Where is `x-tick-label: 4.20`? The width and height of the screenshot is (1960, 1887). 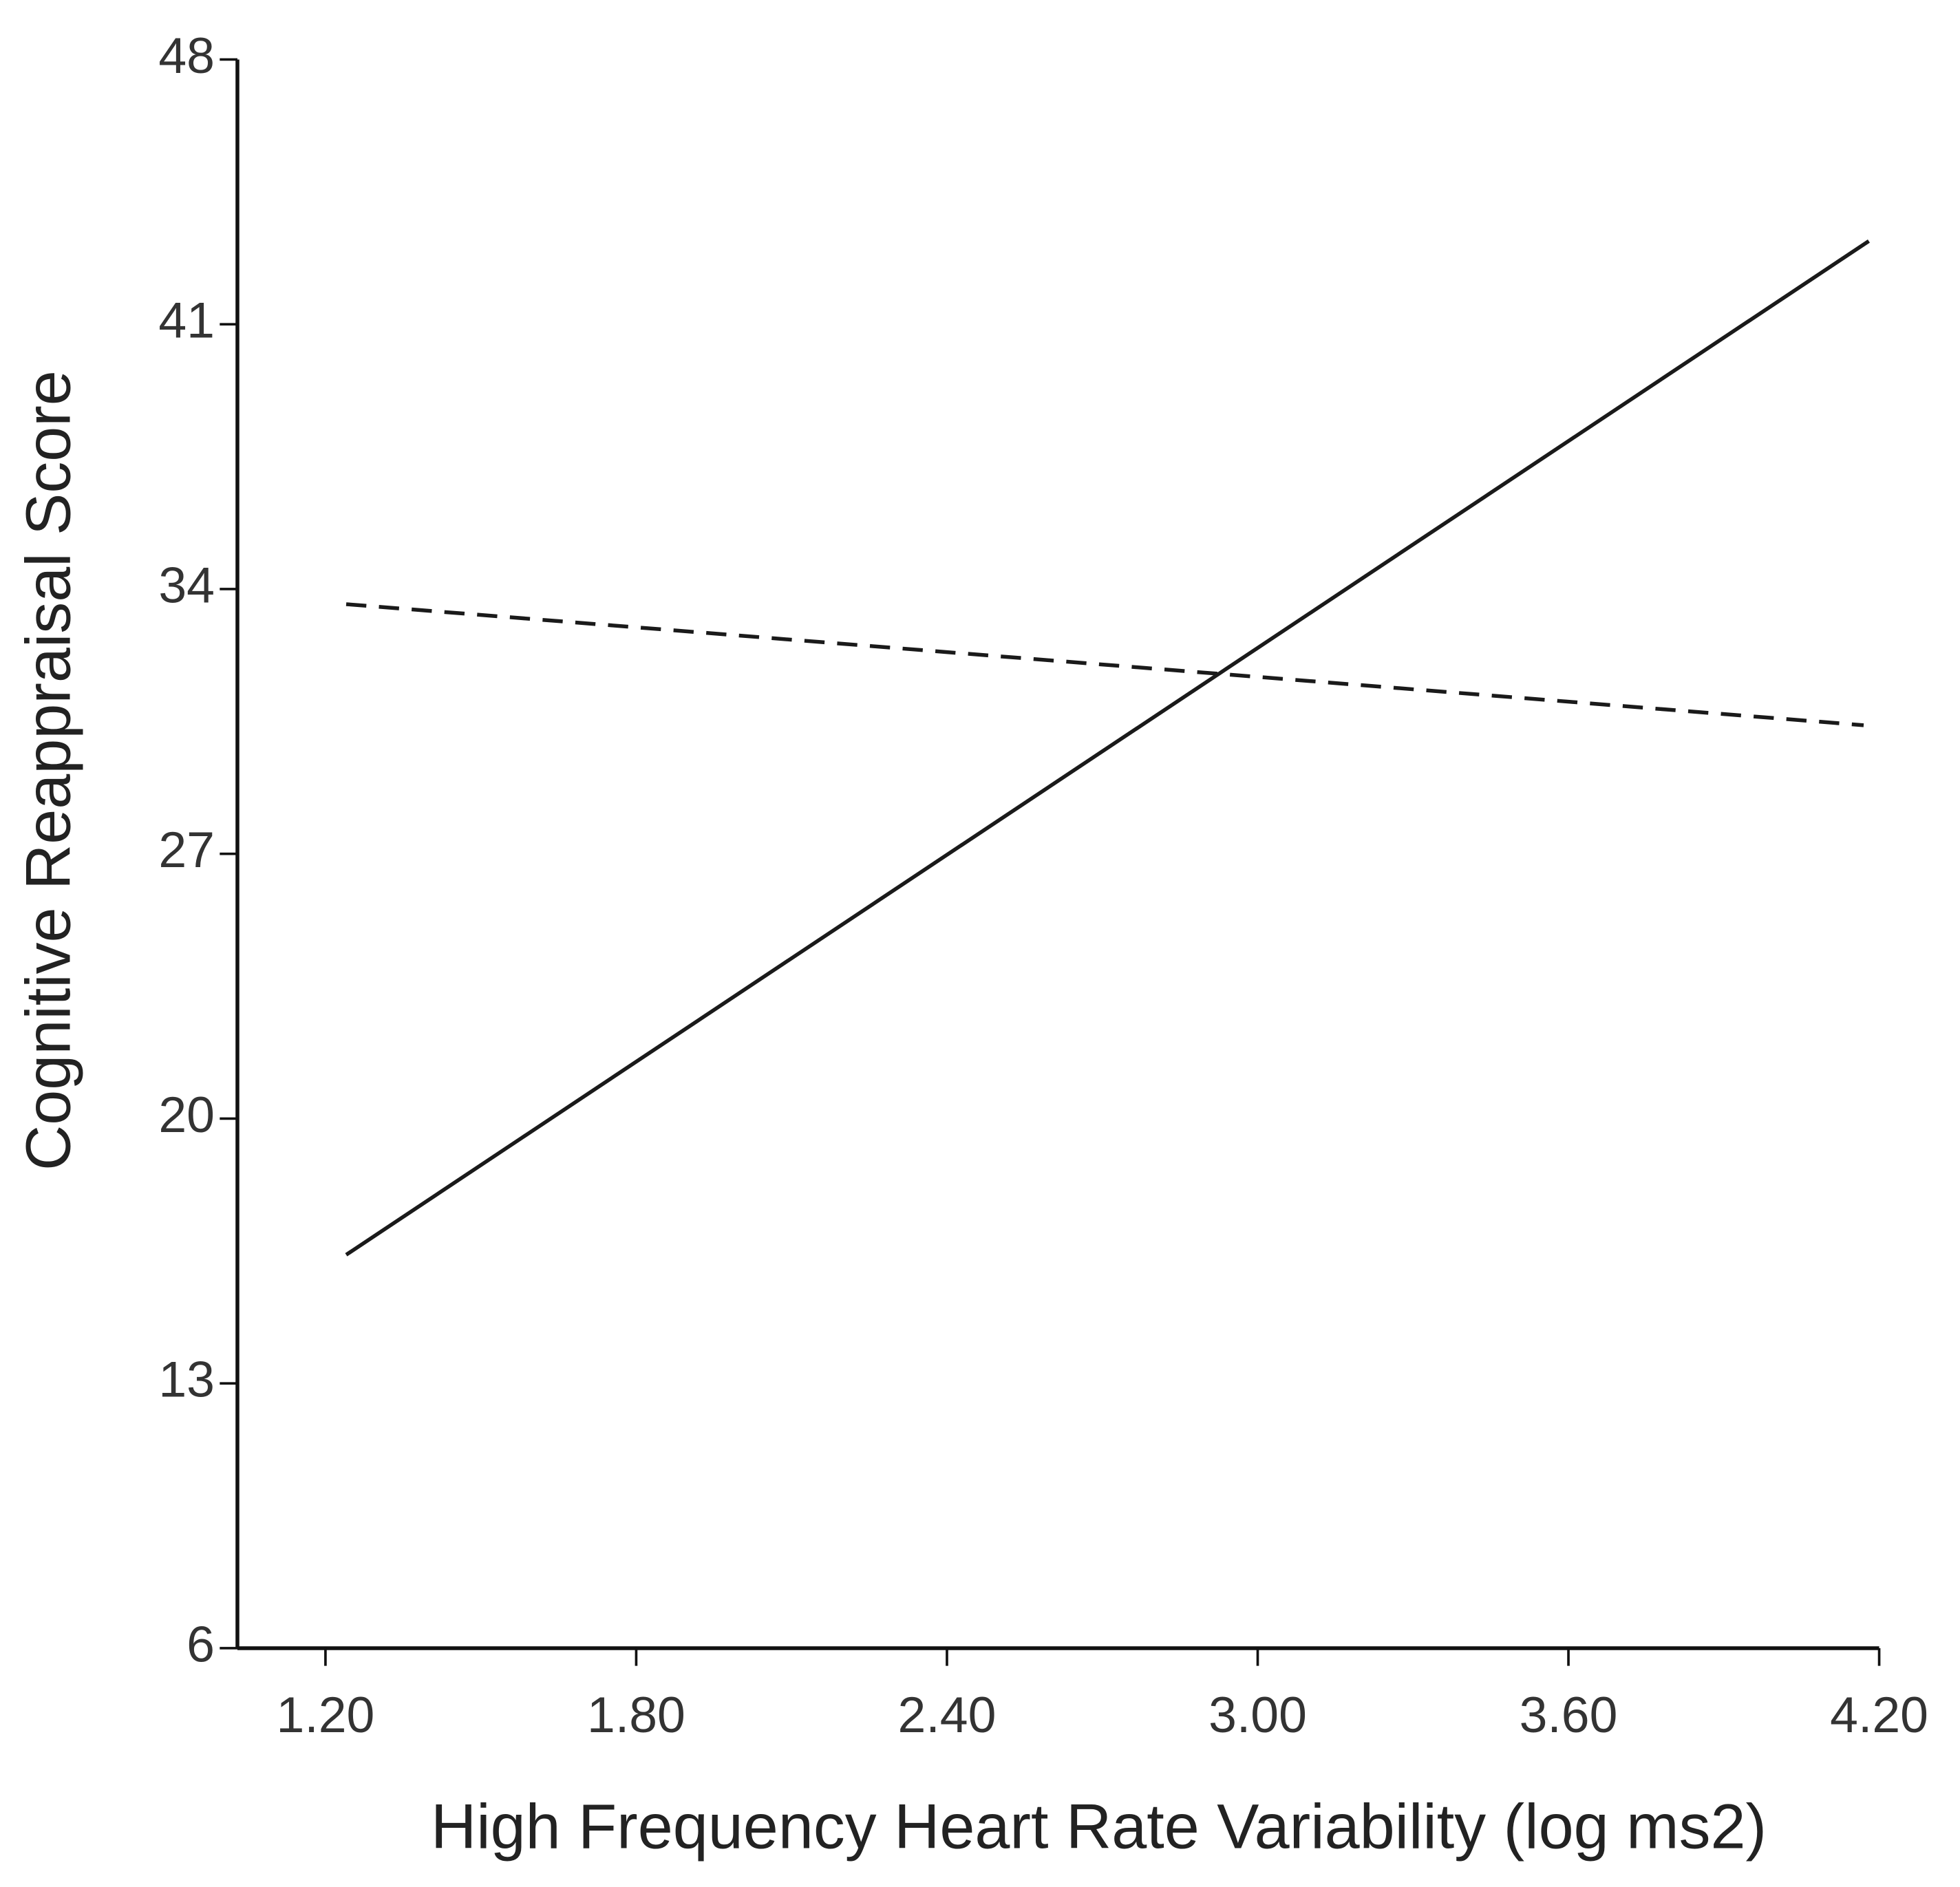
x-tick-label: 4.20 is located at coordinates (1879, 1715).